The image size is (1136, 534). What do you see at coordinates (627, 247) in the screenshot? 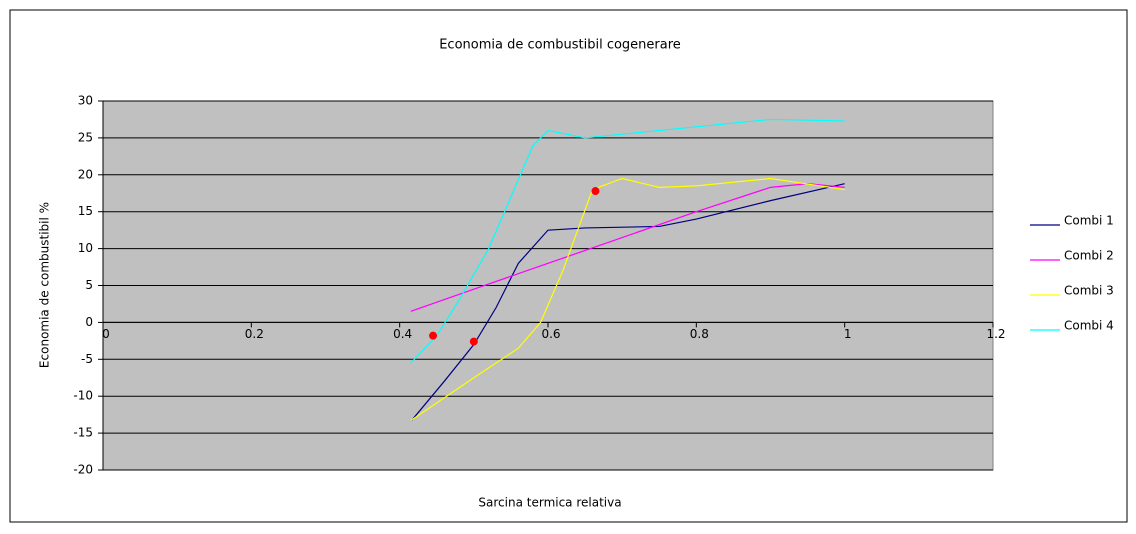
I see `series-line` at bounding box center [627, 247].